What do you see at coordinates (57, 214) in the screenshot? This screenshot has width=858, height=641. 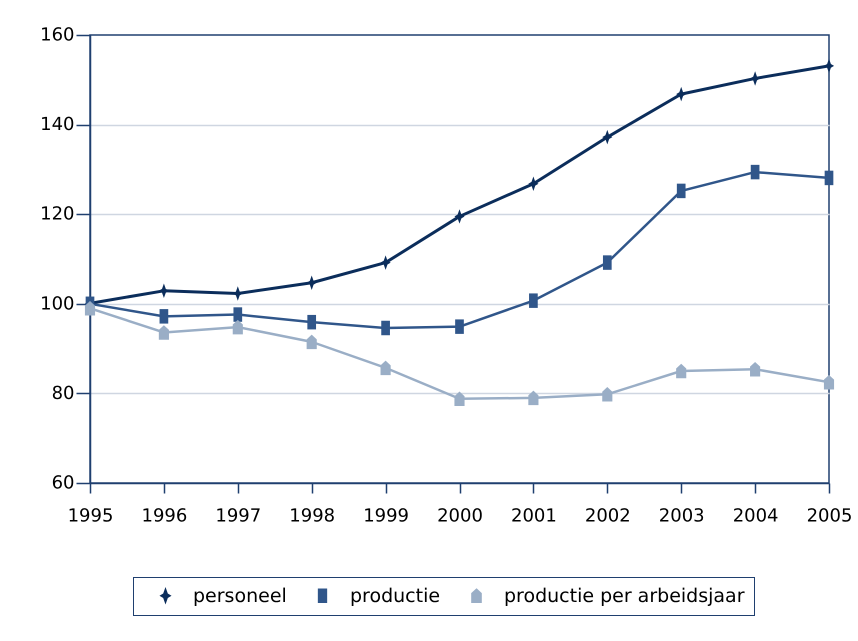 I see `y-tick-label: 120` at bounding box center [57, 214].